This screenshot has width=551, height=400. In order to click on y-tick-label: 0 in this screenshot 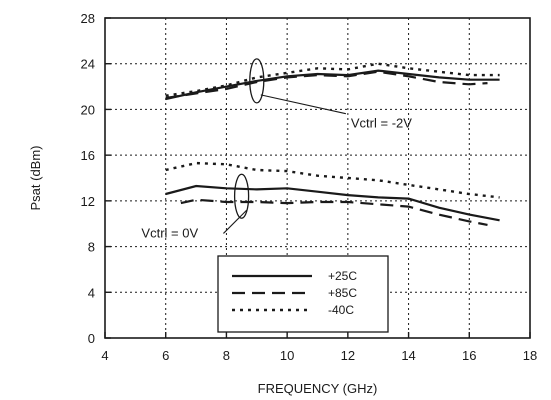, I will do `click(91, 338)`.